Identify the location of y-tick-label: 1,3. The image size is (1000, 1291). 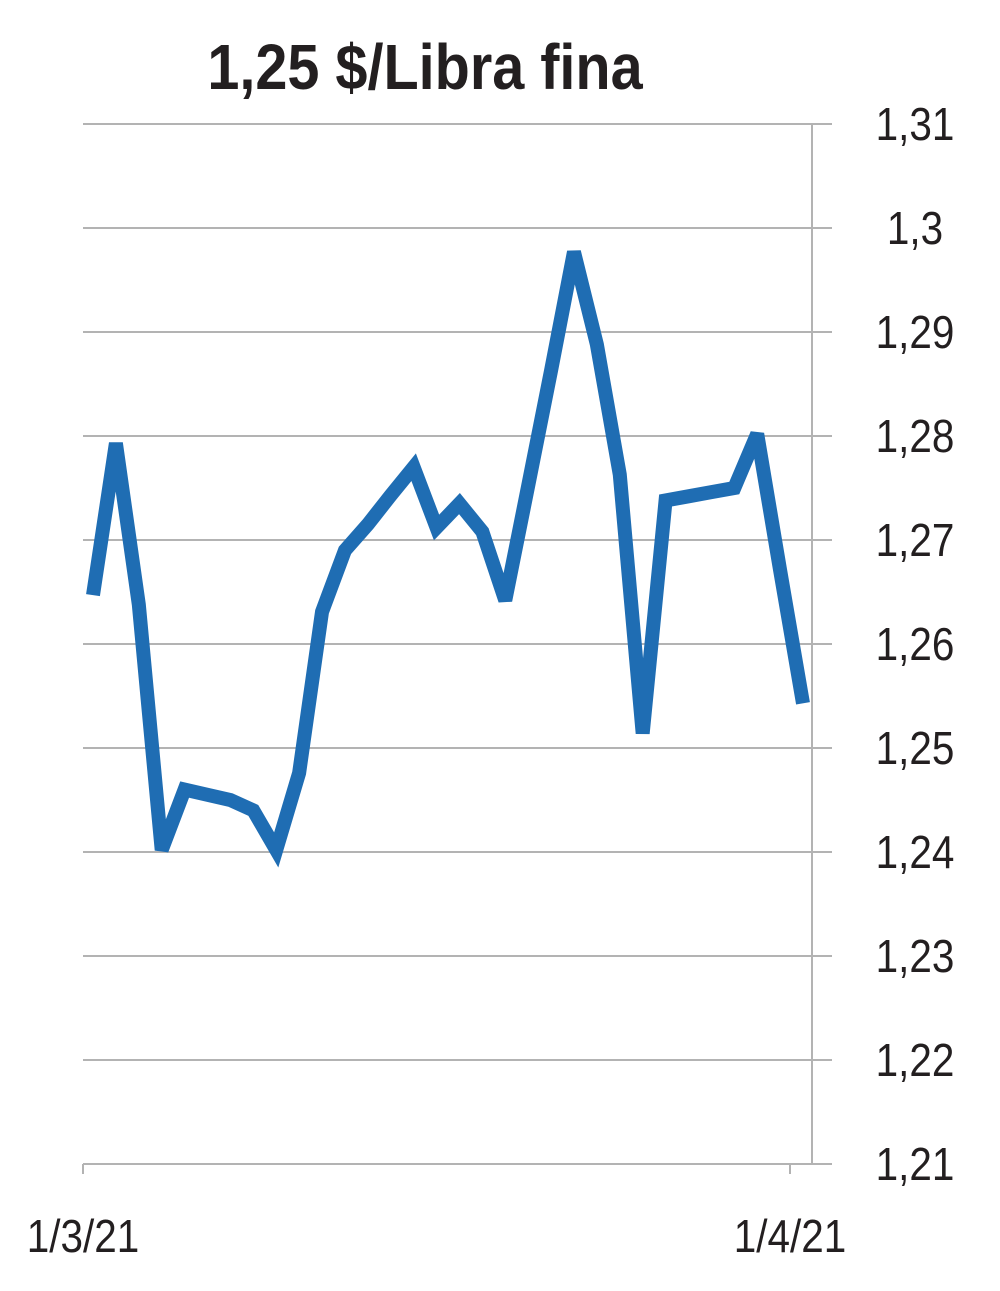
(915, 229).